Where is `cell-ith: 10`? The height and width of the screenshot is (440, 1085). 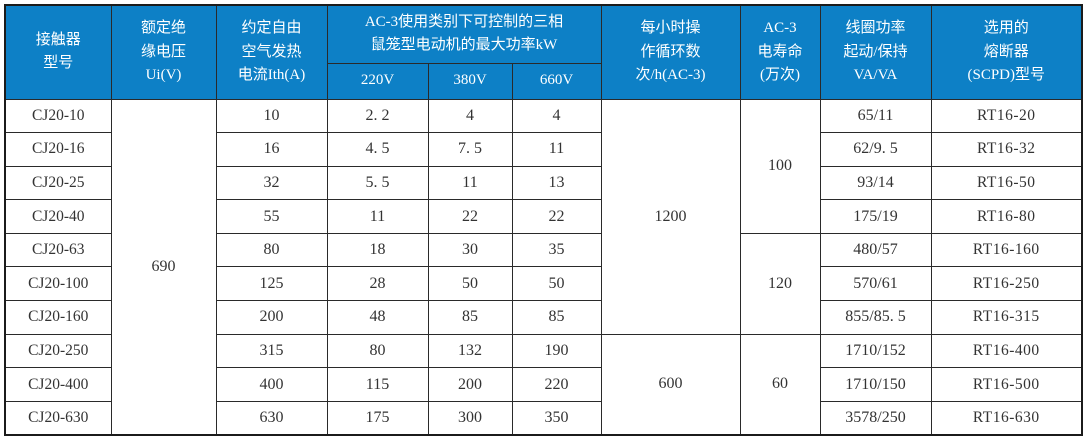 cell-ith: 10 is located at coordinates (271, 116).